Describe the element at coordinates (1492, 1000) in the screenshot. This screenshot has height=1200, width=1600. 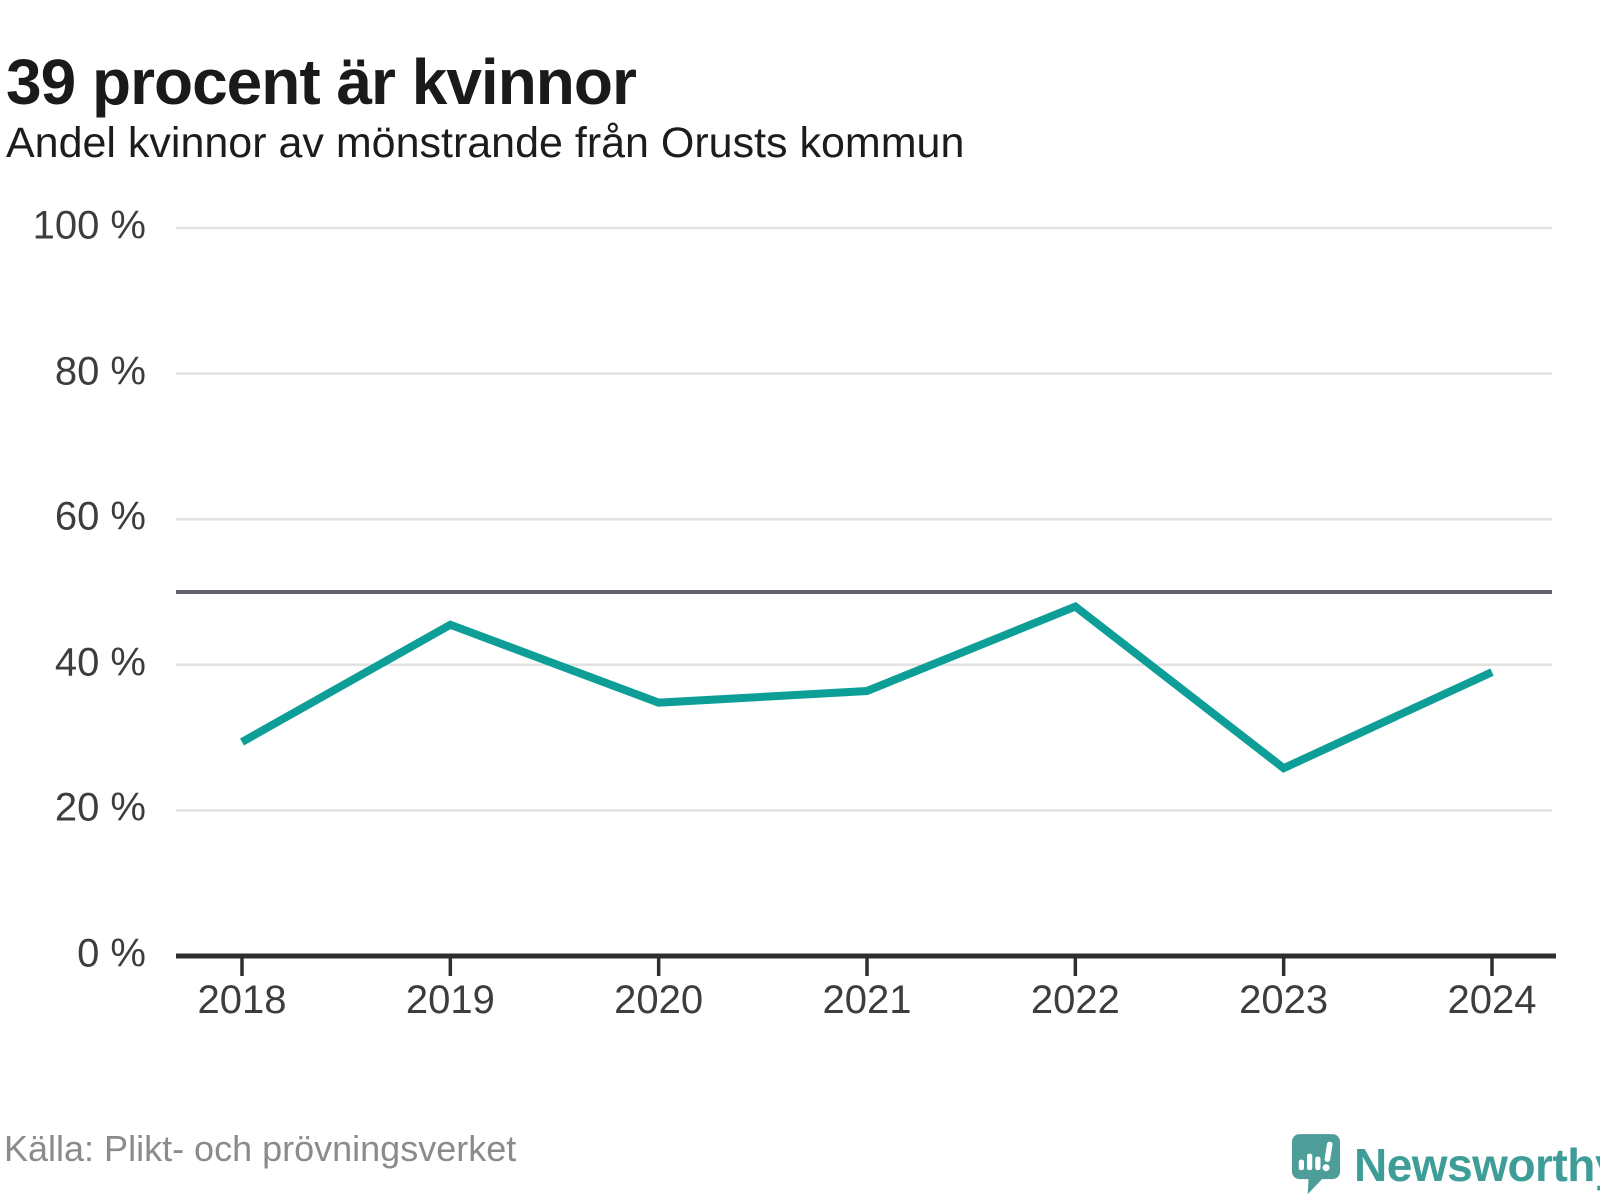
I see `x-tick-label-2024: 2024` at that location.